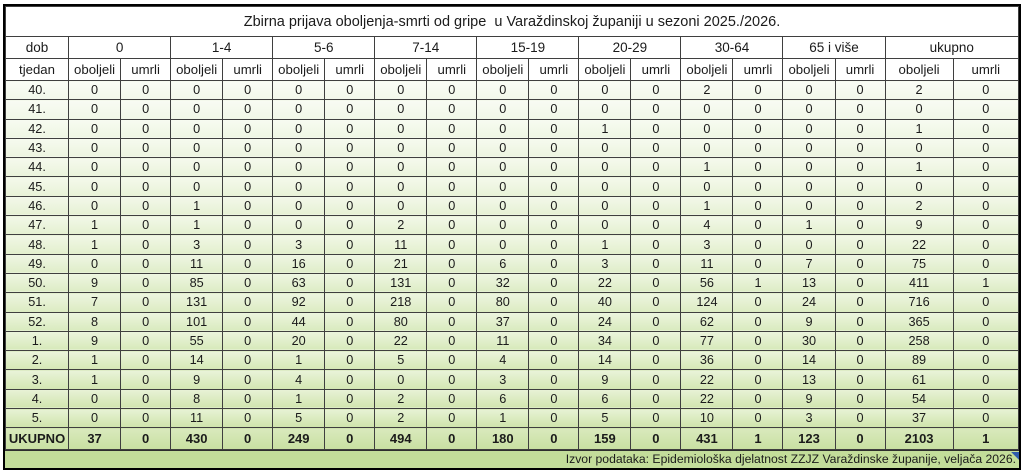 This screenshot has height=472, width=1024. I want to click on week-cell: 51., so click(37, 302).